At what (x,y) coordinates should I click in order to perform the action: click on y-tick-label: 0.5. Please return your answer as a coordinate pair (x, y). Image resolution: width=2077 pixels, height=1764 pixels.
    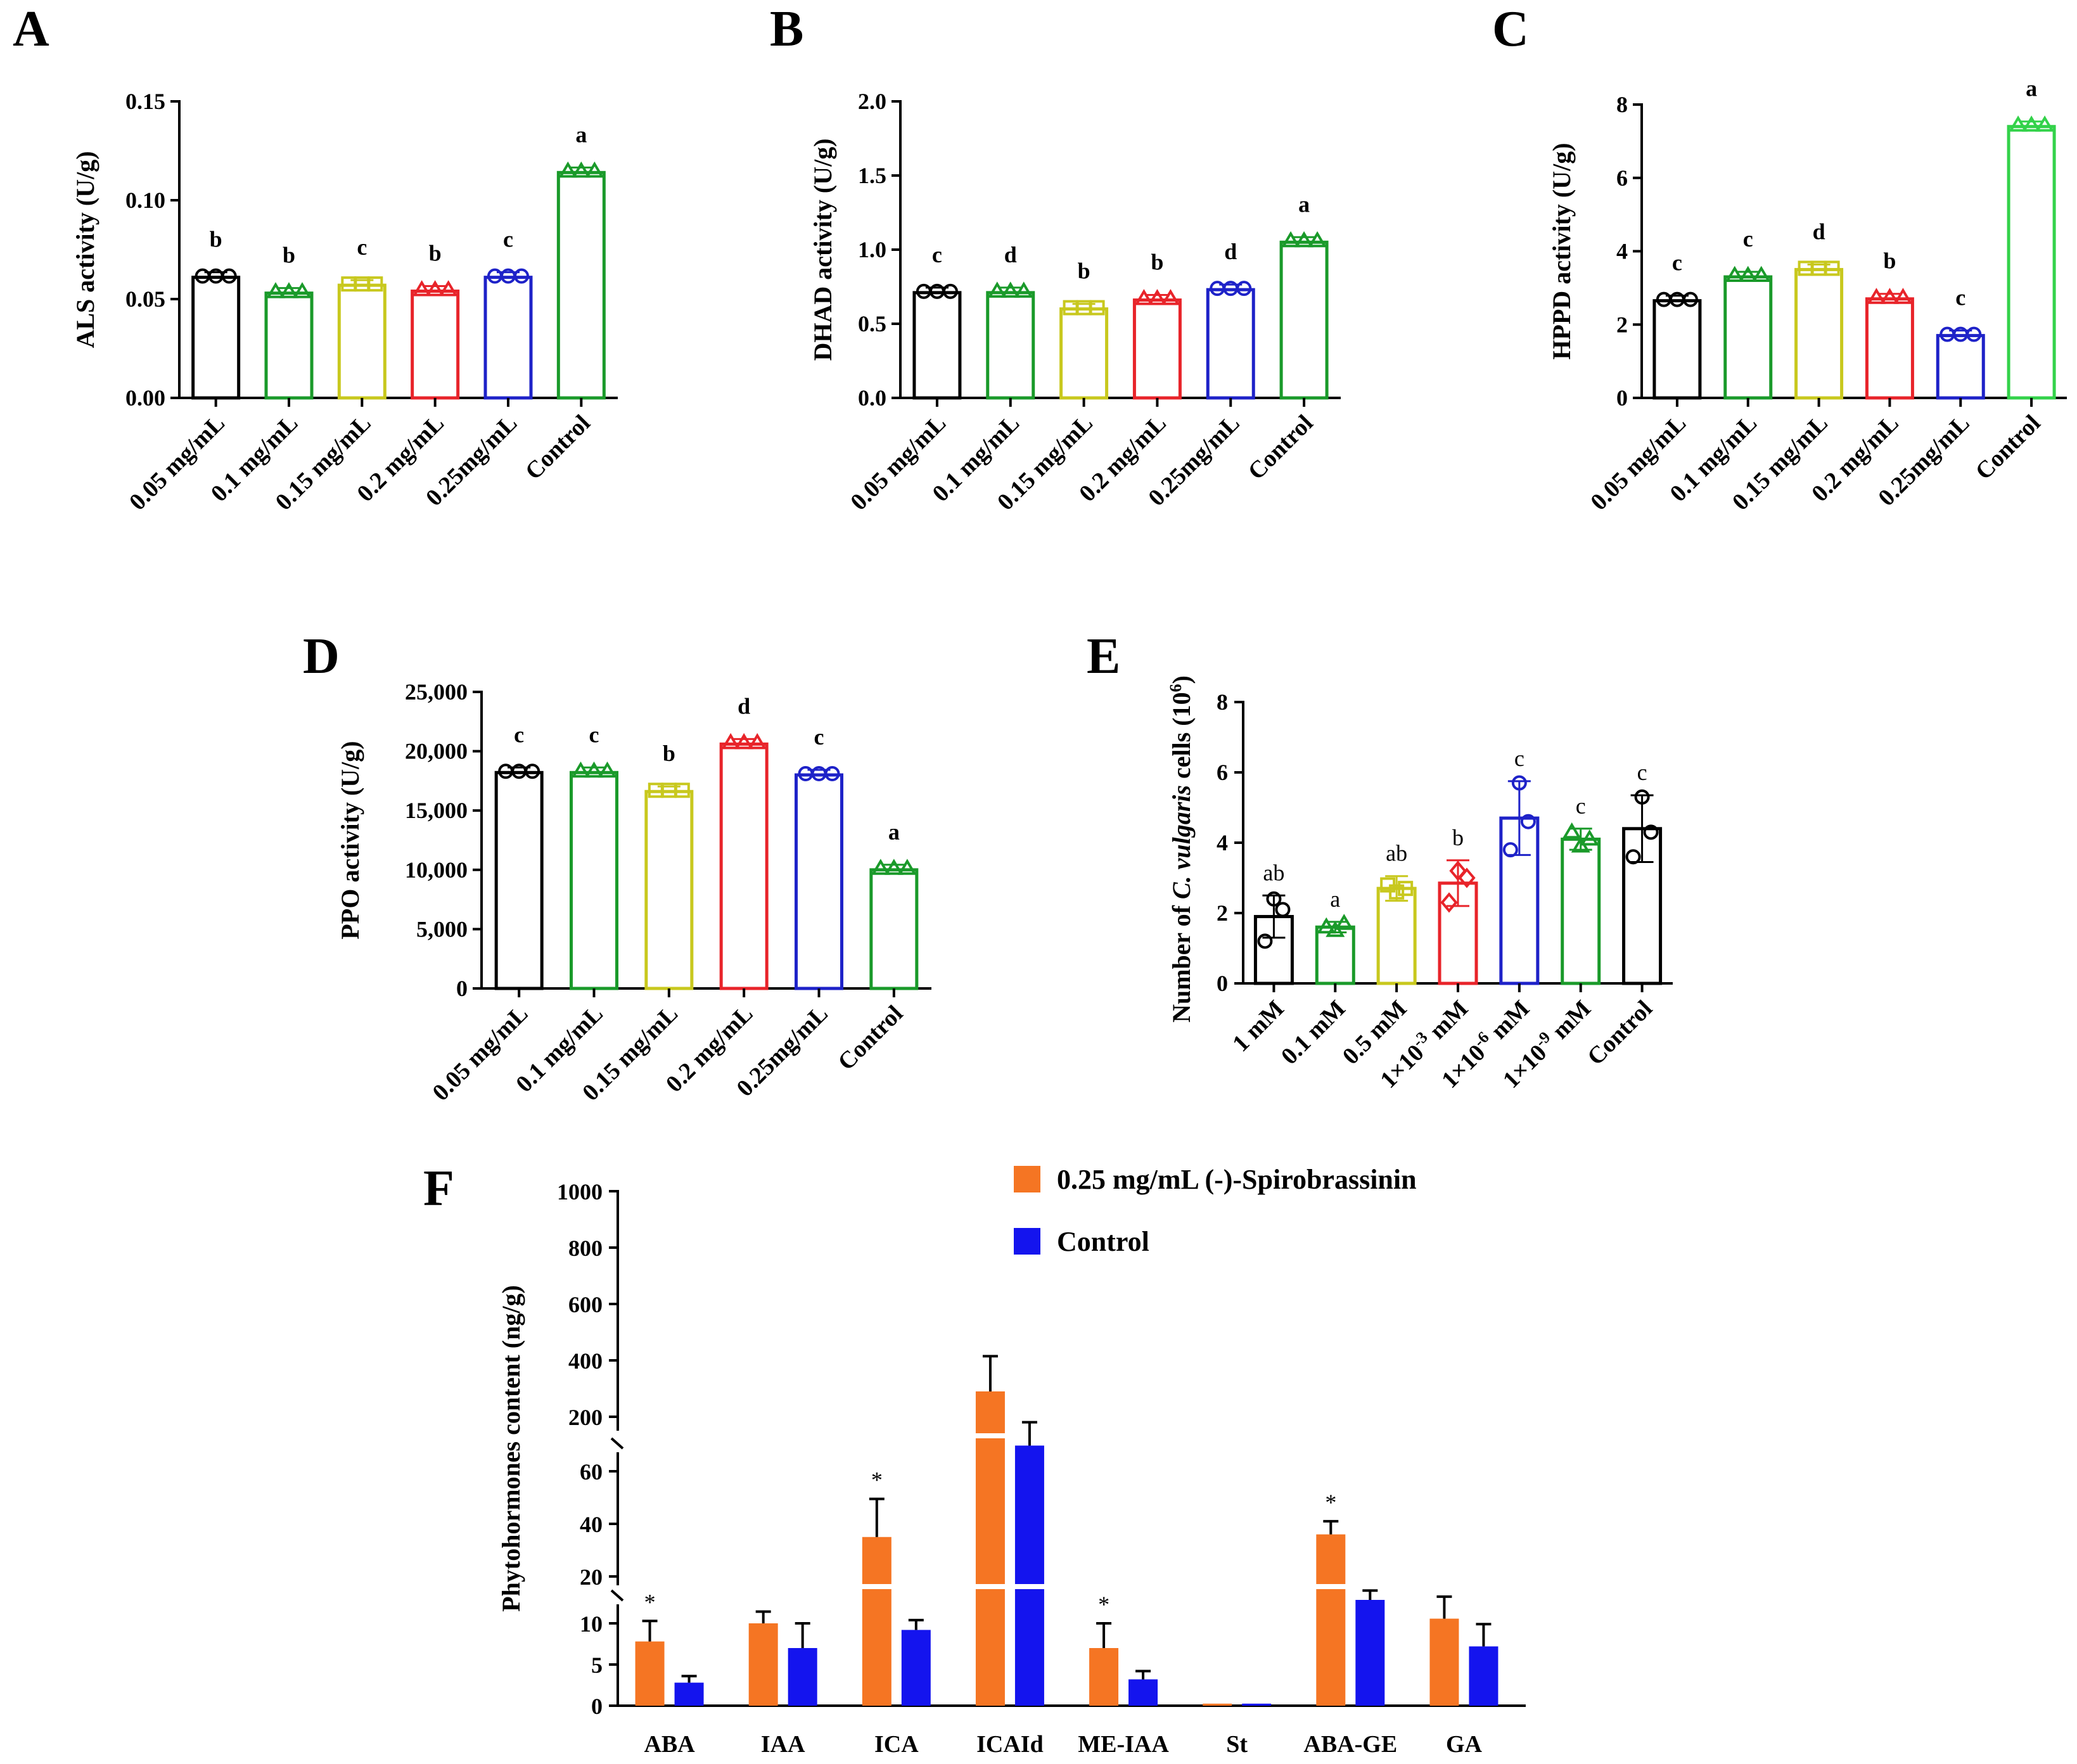
    Looking at the image, I should click on (872, 323).